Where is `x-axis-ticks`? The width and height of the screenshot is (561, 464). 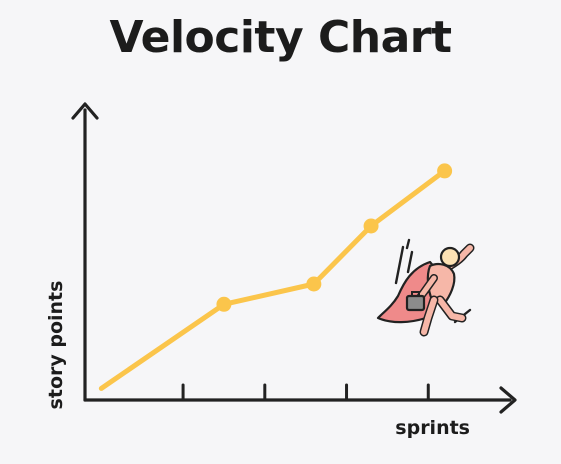
x-axis-ticks is located at coordinates (305, 392).